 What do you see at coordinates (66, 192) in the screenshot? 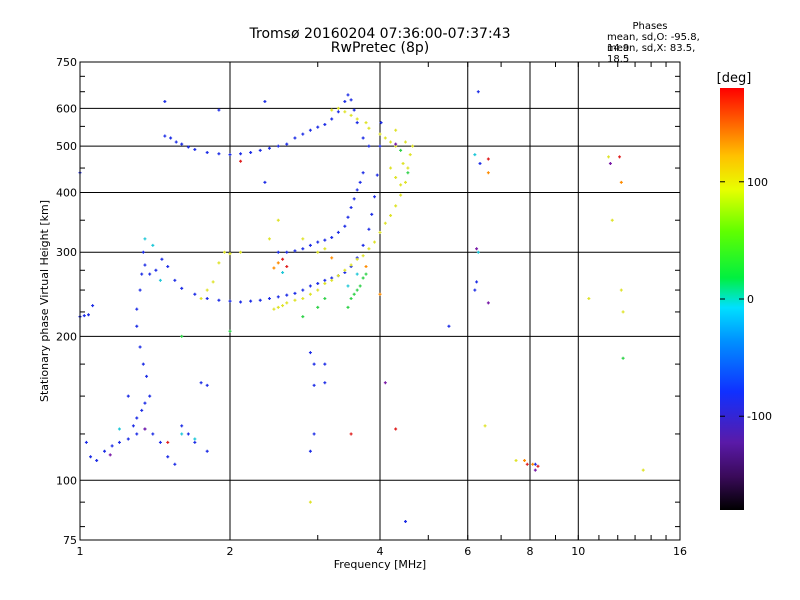
I see `y-tick-label: 400` at bounding box center [66, 192].